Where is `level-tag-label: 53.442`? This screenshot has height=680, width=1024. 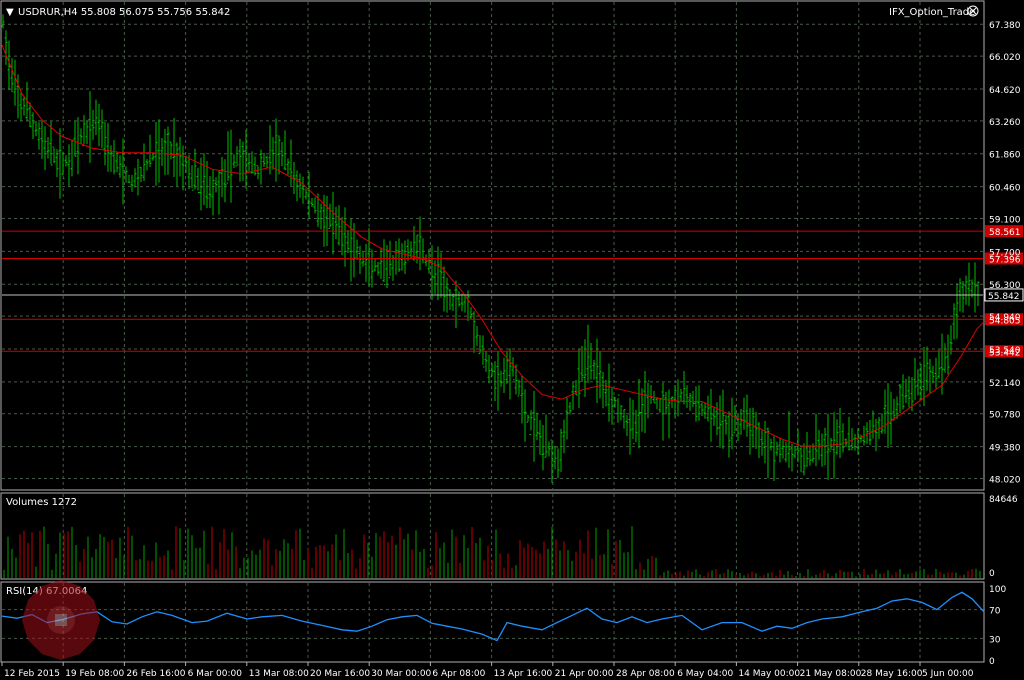 level-tag-label: 53.442 is located at coordinates (1005, 353).